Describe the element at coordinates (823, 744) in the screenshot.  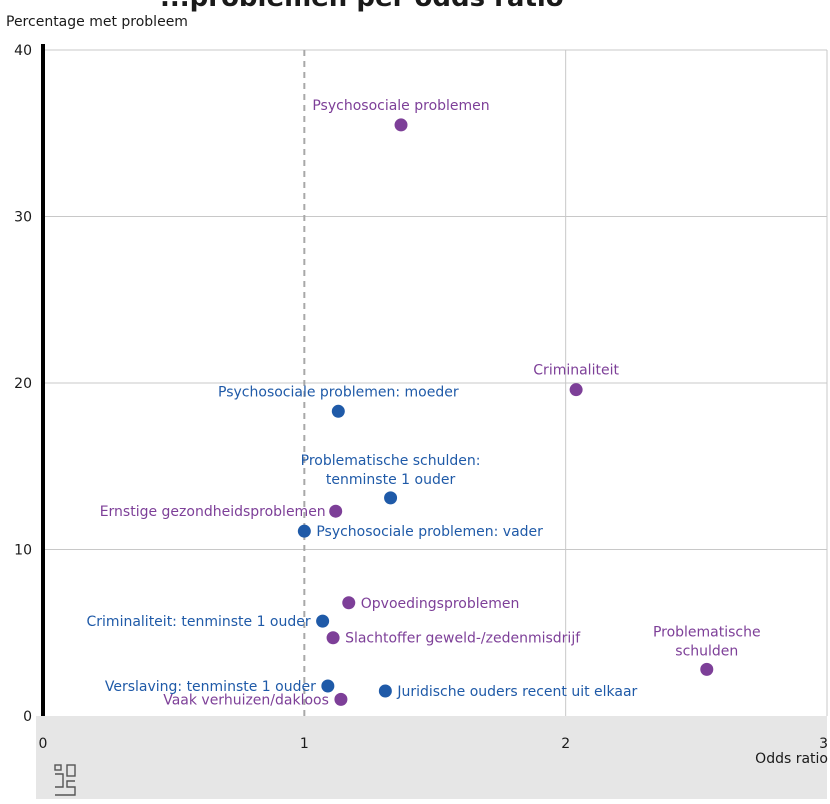
I see `x-tick-label-3: 3` at that location.